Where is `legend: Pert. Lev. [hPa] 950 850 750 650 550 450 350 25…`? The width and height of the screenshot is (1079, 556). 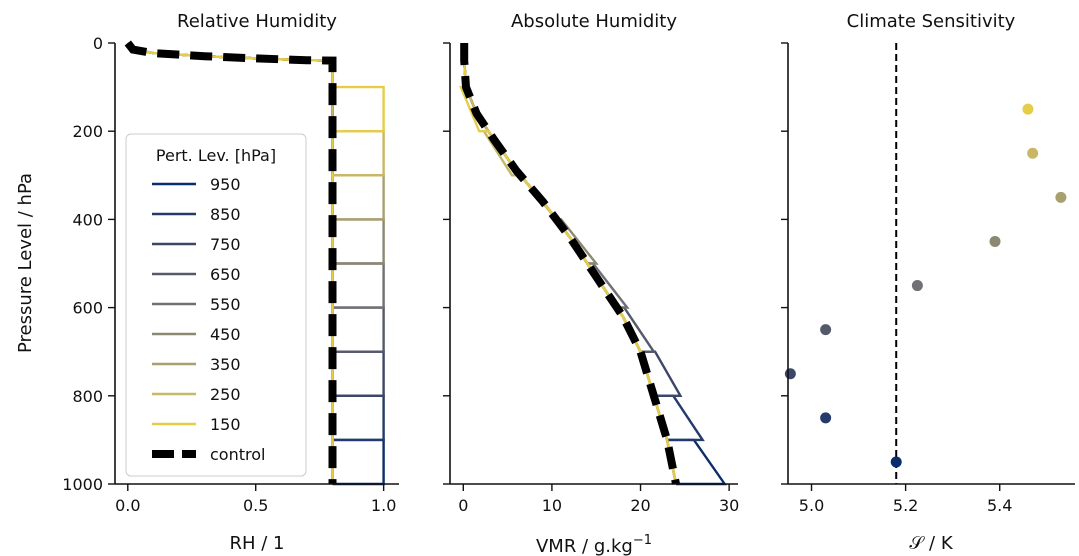 legend: Pert. Lev. [hPa] 950 850 750 650 550 450 350 25… is located at coordinates (216, 305).